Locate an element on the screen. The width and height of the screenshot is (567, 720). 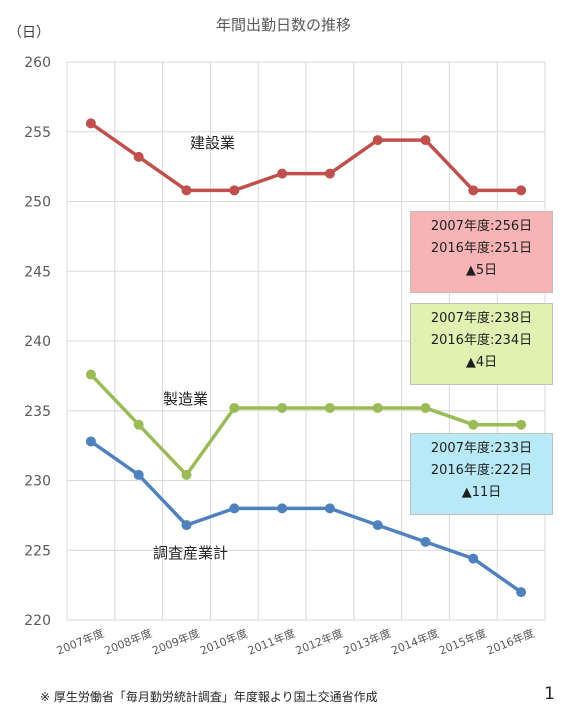
source-footnote: ※ 厚生労働省「毎月勤労統計調査」年度報より国土交通省作成 is located at coordinates (209, 697).